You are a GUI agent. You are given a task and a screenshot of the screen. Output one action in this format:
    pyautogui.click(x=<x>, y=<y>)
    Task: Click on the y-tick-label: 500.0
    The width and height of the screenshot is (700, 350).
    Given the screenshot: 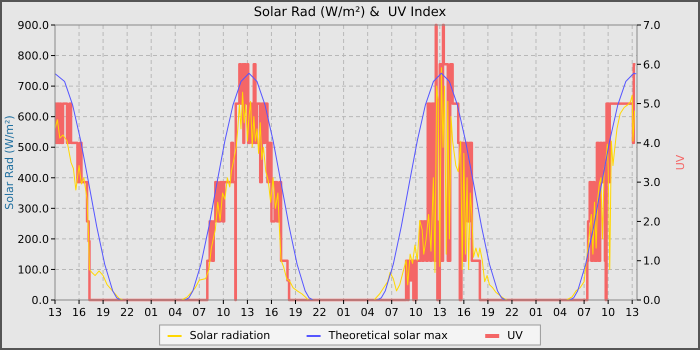 What is the action you would take?
    pyautogui.click(x=33, y=147)
    